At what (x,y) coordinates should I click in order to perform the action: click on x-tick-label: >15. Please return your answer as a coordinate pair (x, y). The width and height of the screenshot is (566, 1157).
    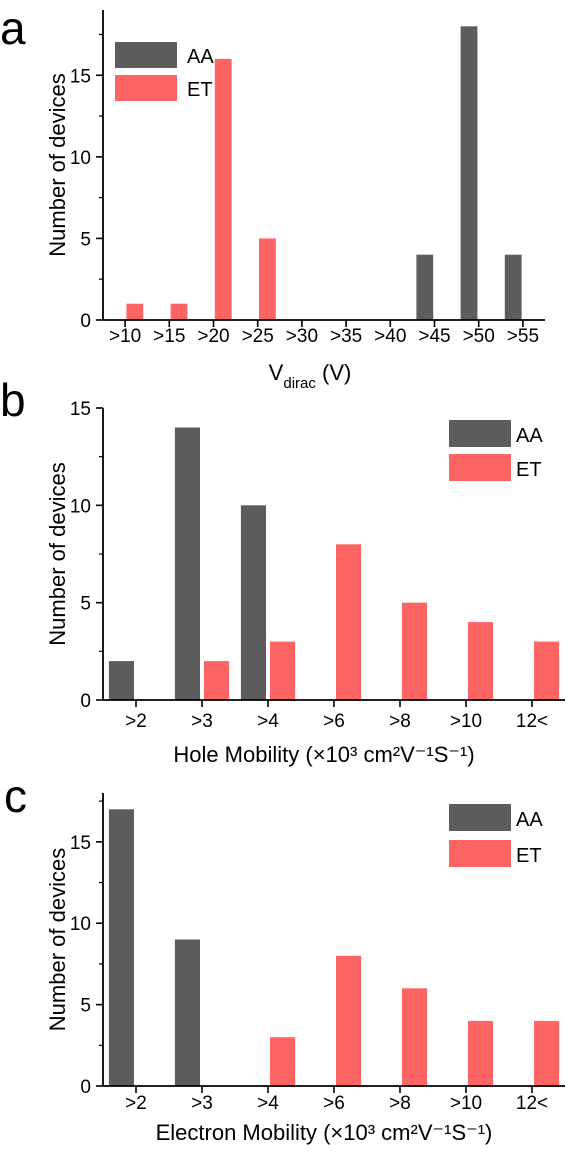
    Looking at the image, I should click on (169, 336).